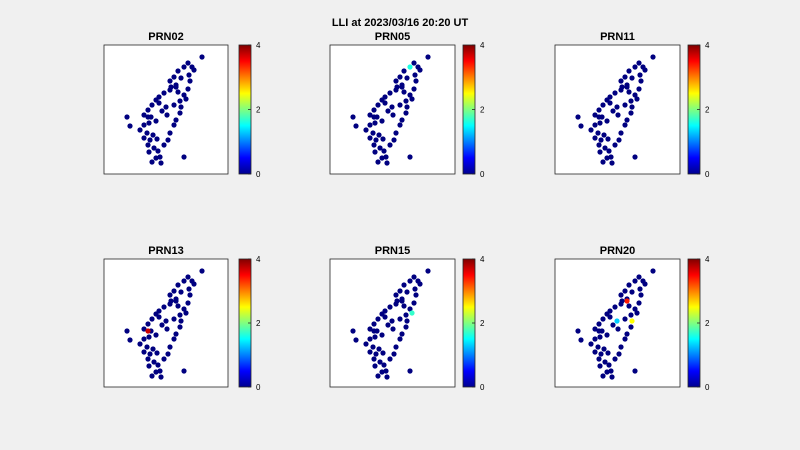 Image resolution: width=800 pixels, height=450 pixels. Describe the element at coordinates (392, 251) in the screenshot. I see `subplot-title: PRN15` at that location.